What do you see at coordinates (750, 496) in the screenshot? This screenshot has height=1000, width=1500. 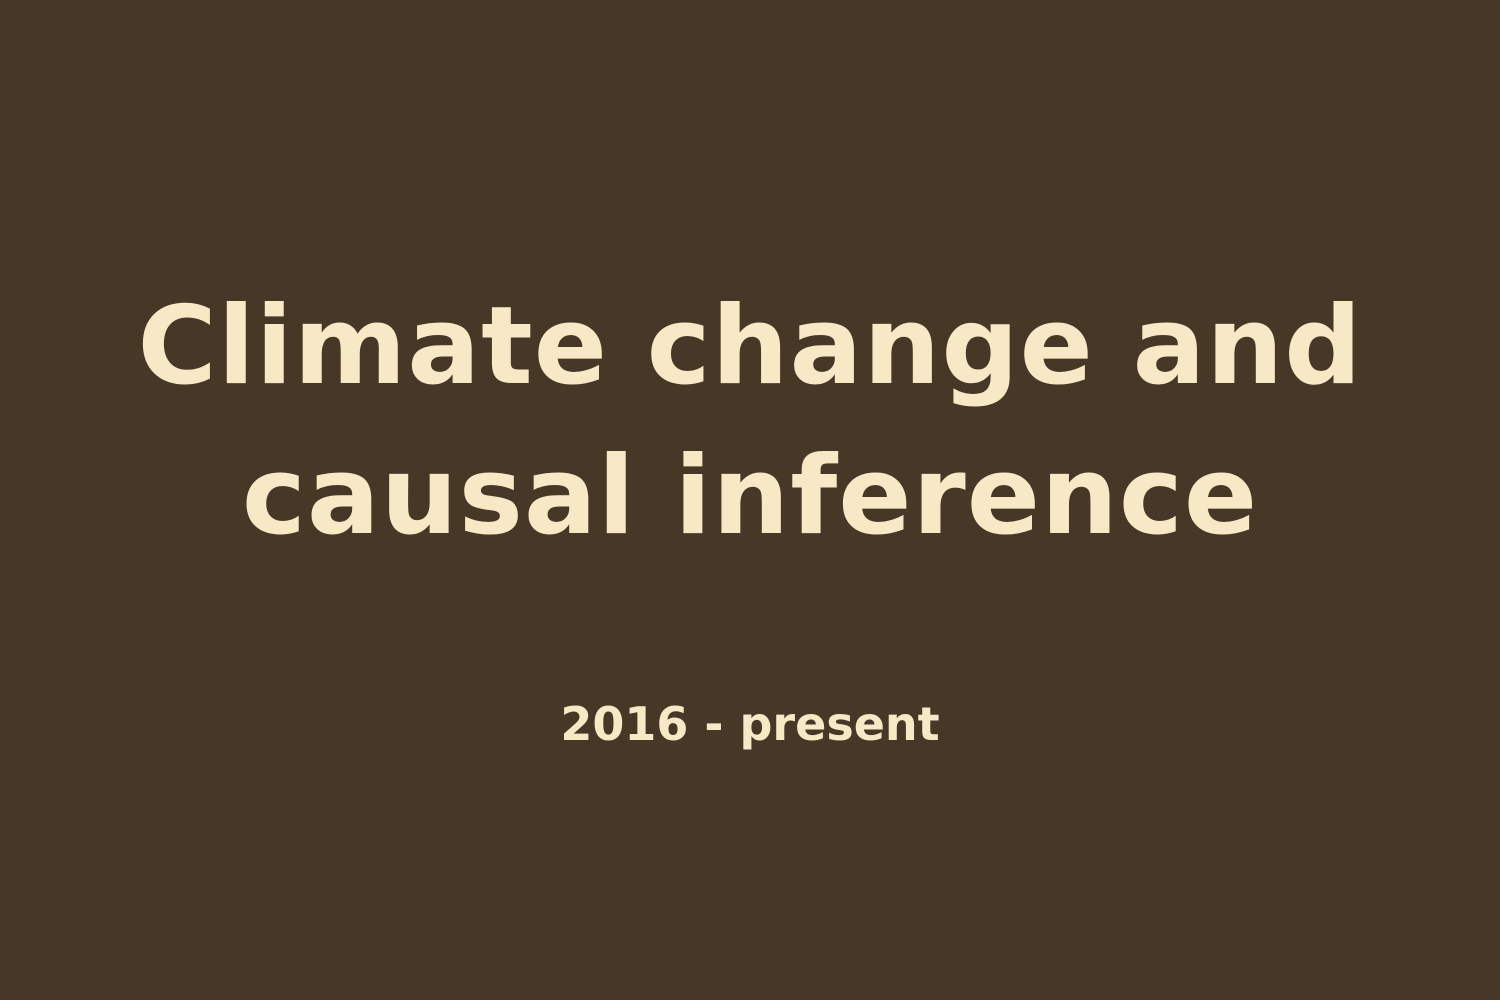 I see `slide-title-line-2: causal inference` at bounding box center [750, 496].